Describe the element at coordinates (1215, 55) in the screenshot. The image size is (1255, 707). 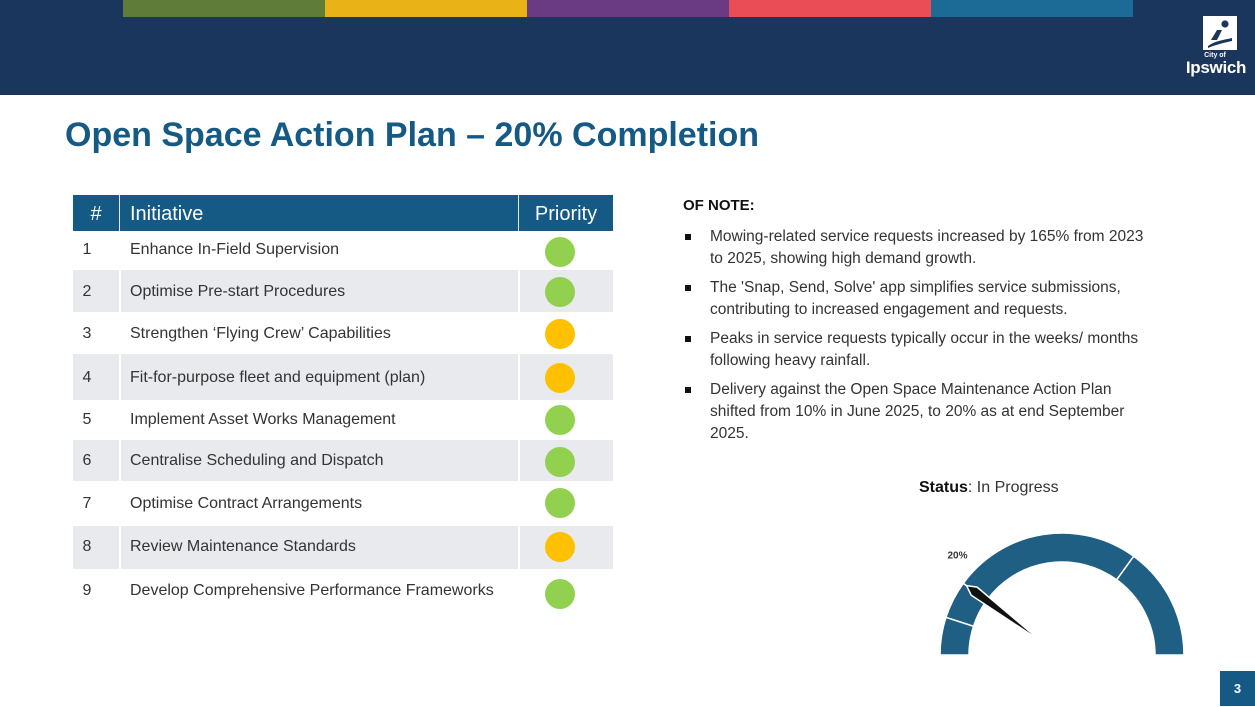
I see `logo-small-text: City of` at that location.